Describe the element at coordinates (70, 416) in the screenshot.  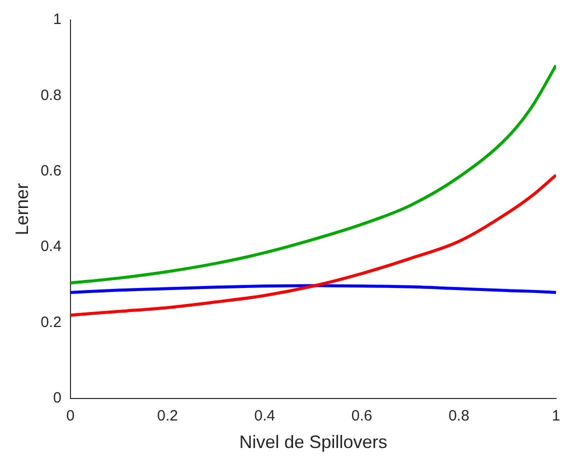
I see `x-tick-label: 0` at that location.